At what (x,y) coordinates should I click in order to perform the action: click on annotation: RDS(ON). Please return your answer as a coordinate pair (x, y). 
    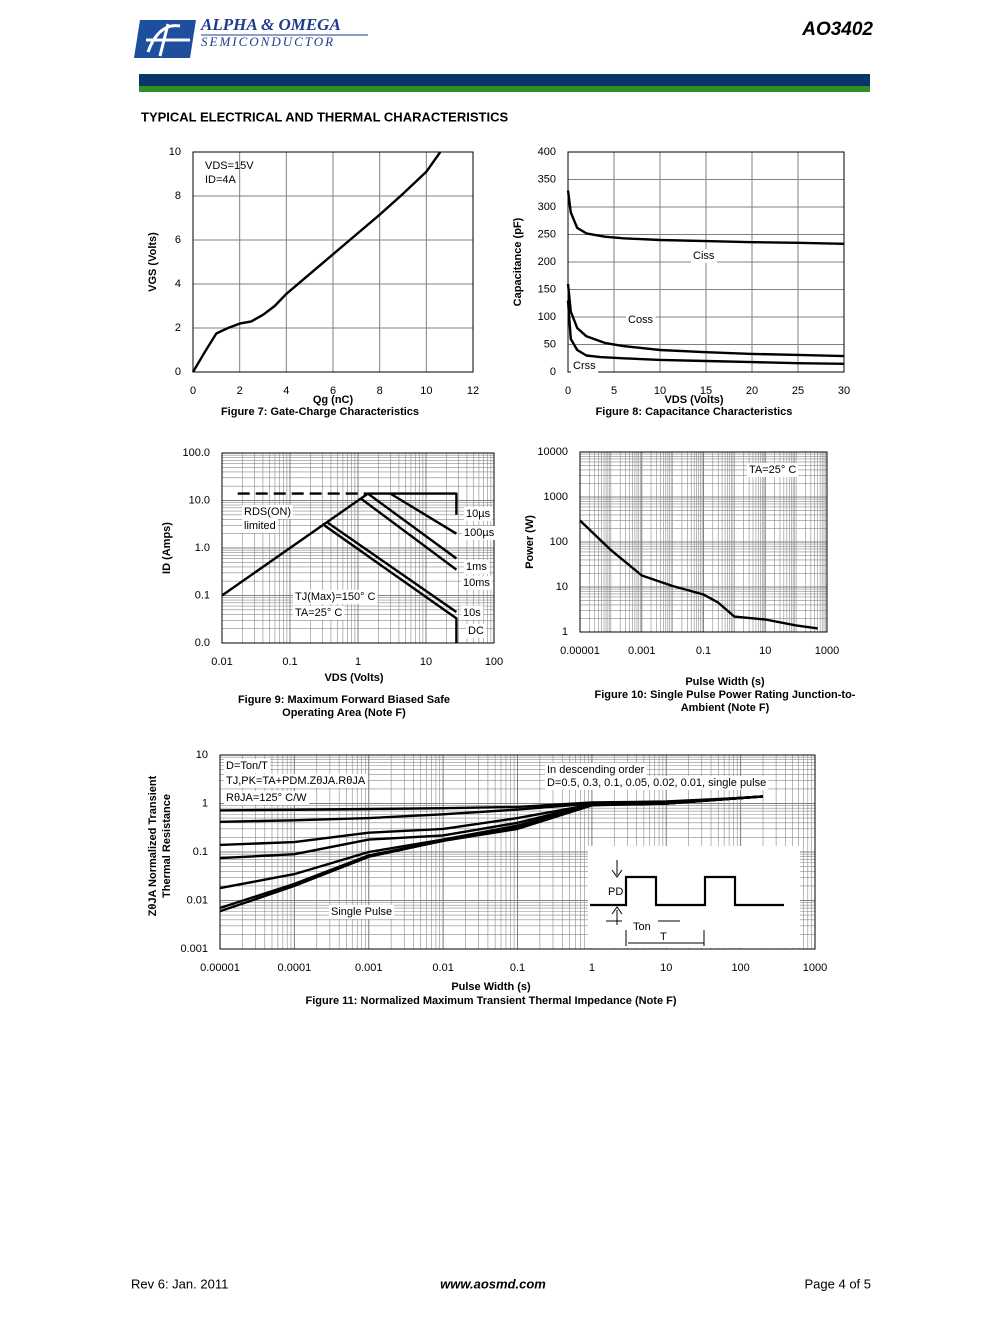
    Looking at the image, I should click on (267, 512).